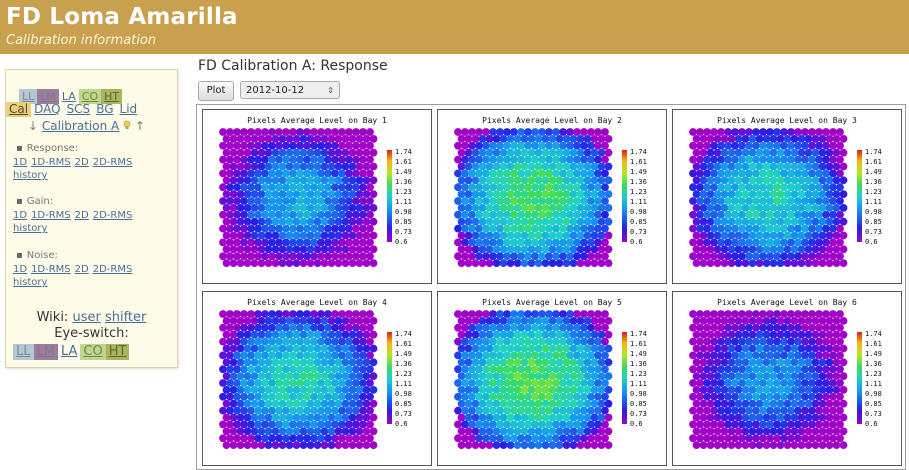  Describe the element at coordinates (45, 352) in the screenshot. I see `eye-switch-lm: LM` at that location.